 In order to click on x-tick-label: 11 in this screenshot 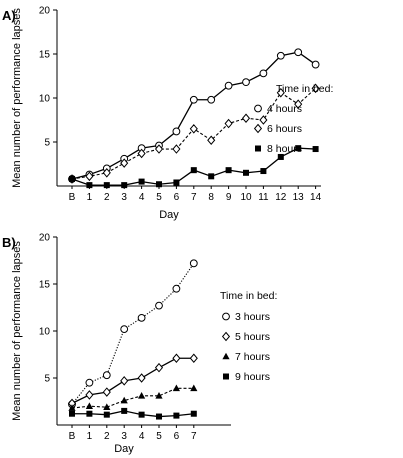, I will do `click(263, 197)`.